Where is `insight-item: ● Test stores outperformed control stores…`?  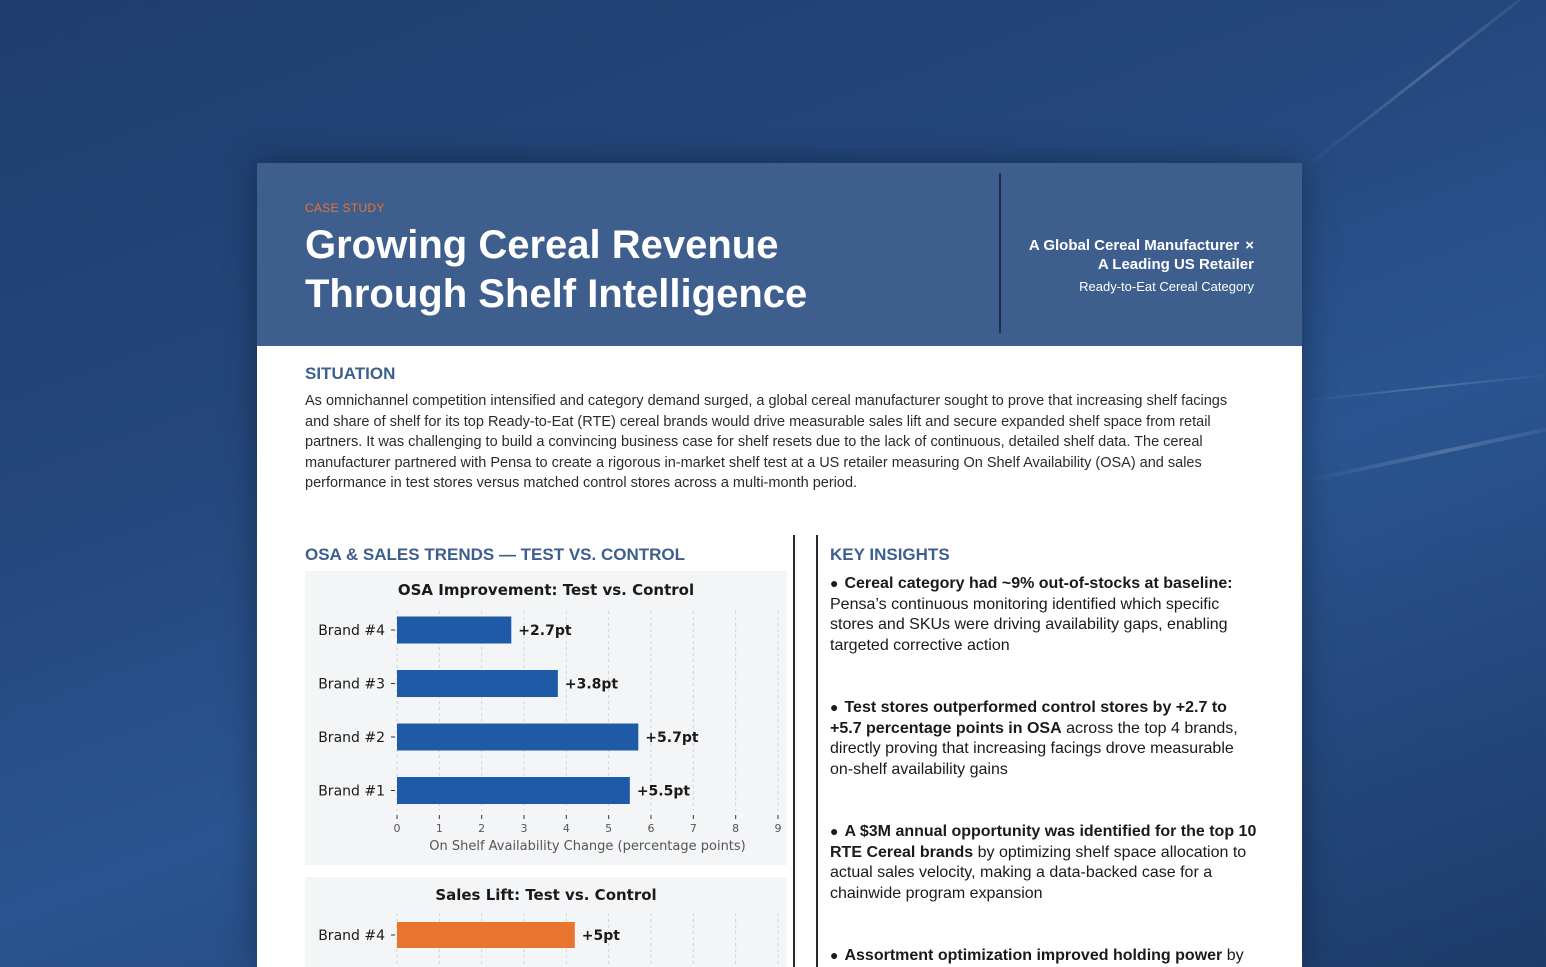
insight-item: ● Test stores outperformed control stores… is located at coordinates (1045, 738).